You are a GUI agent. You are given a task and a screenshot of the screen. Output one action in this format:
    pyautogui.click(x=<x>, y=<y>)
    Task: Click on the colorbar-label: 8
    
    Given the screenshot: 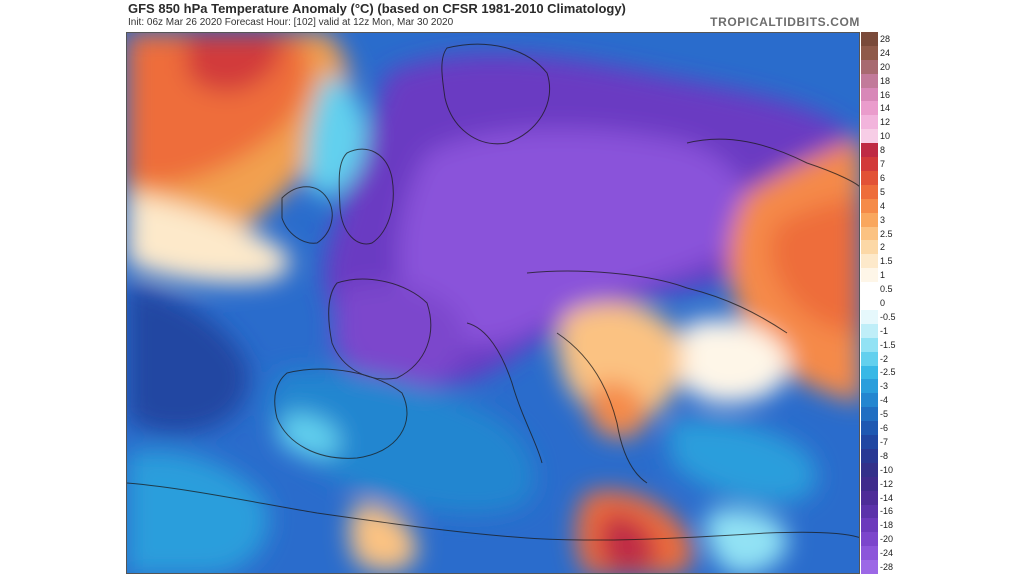 What is the action you would take?
    pyautogui.click(x=883, y=150)
    